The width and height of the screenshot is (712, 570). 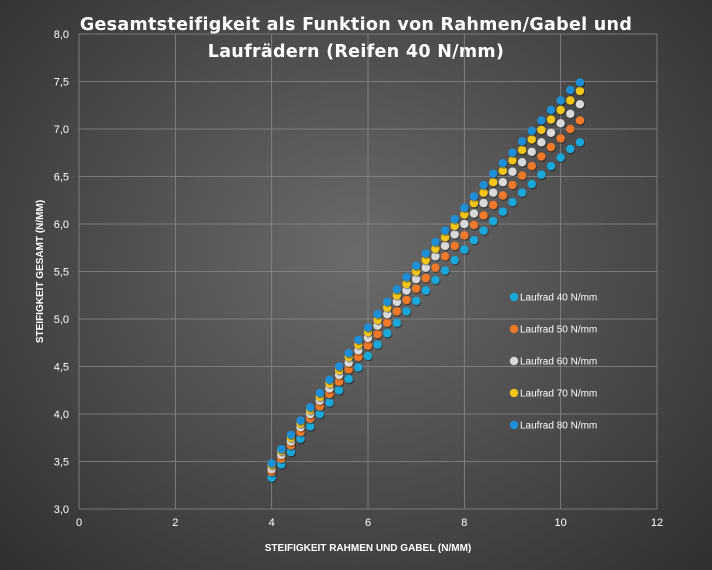 I want to click on legend-item: Laufrad 70 N/mm, so click(x=553, y=394).